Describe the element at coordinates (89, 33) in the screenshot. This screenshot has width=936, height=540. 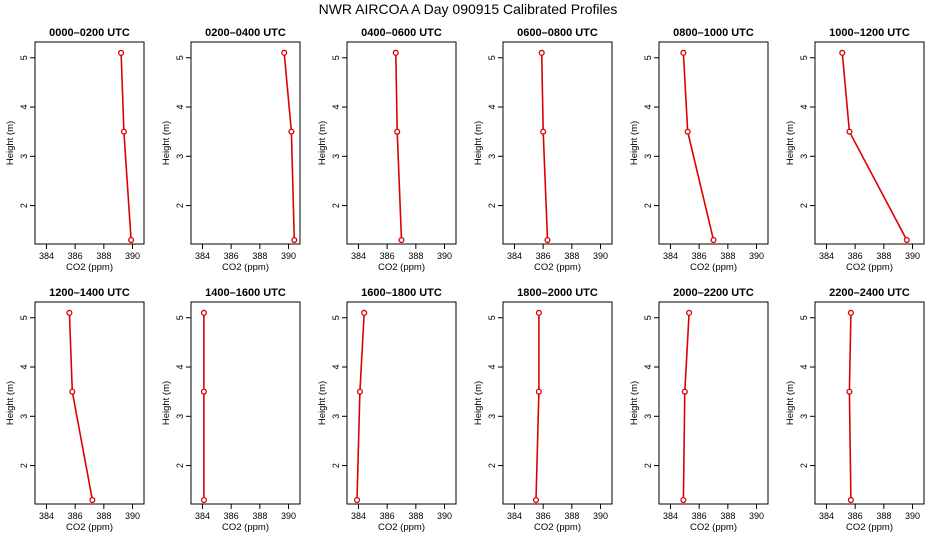
I see `panel-title: 0000–0200 UTC` at that location.